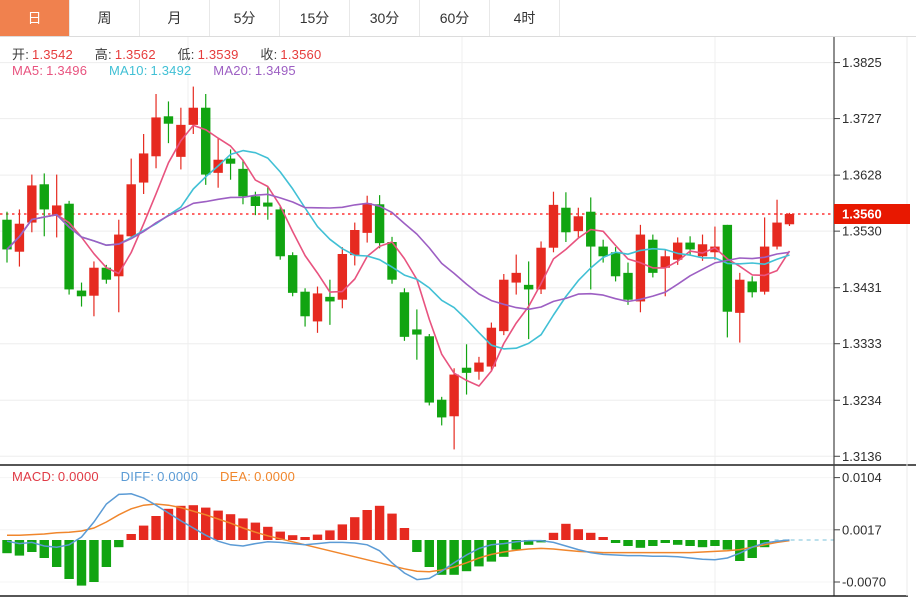 The height and width of the screenshot is (598, 916). Describe the element at coordinates (186, 54) in the screenshot. I see `low-label: 低:` at that location.